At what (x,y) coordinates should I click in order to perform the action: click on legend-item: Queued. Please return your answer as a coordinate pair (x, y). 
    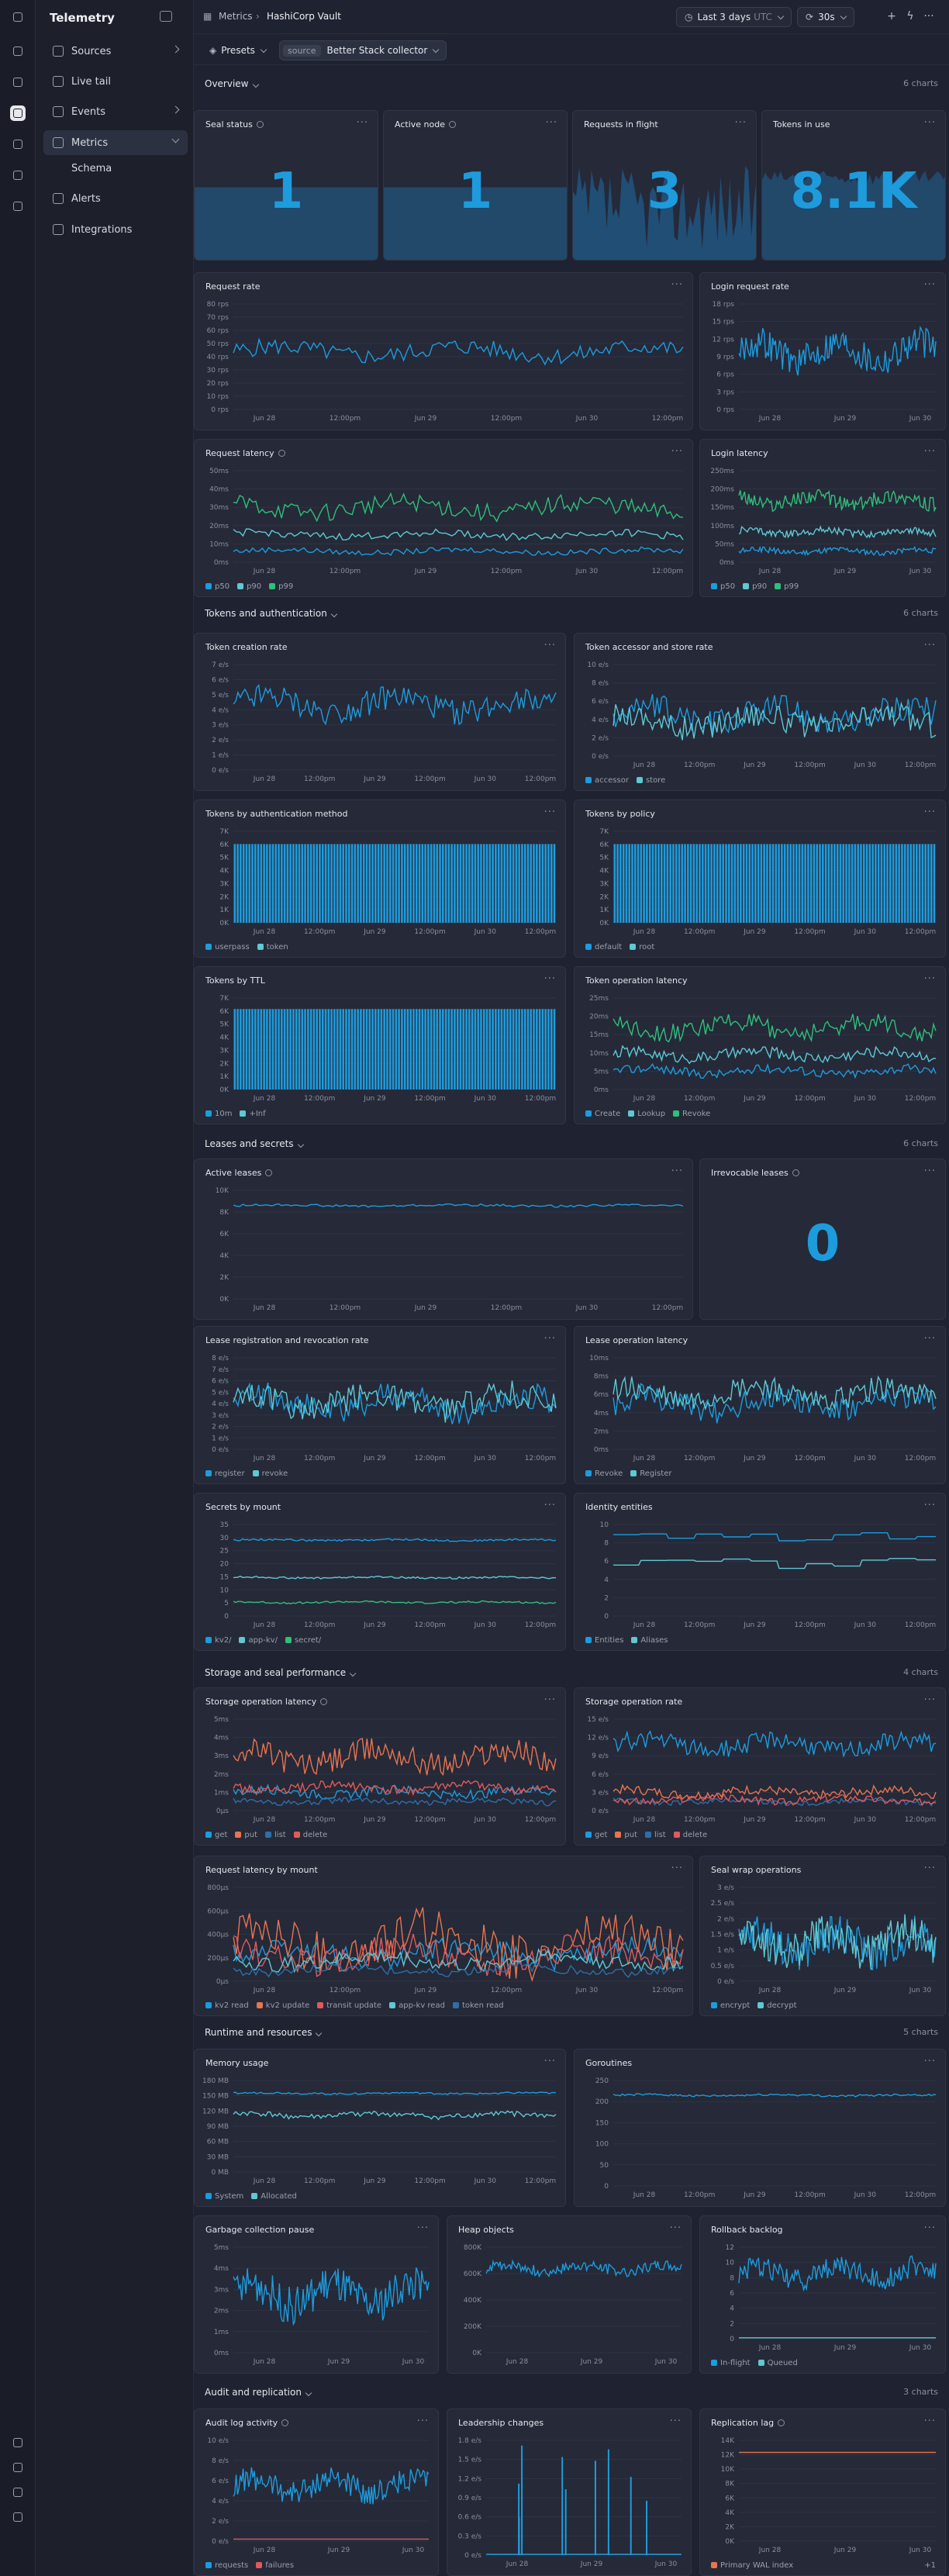
    Looking at the image, I should click on (777, 2363).